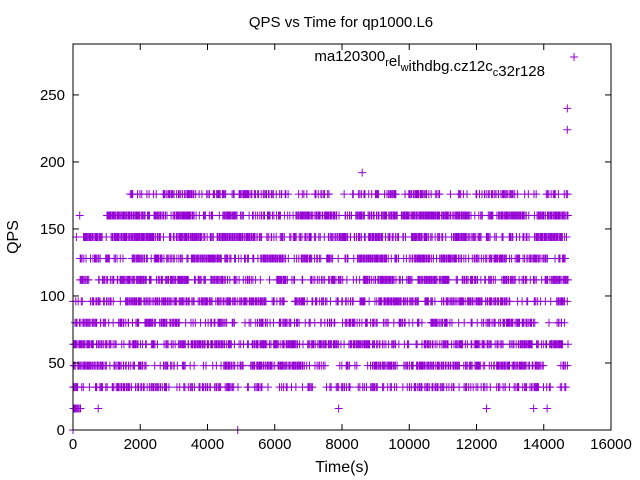 The image size is (640, 480). What do you see at coordinates (409, 444) in the screenshot?
I see `x-tick-label: 10000` at bounding box center [409, 444].